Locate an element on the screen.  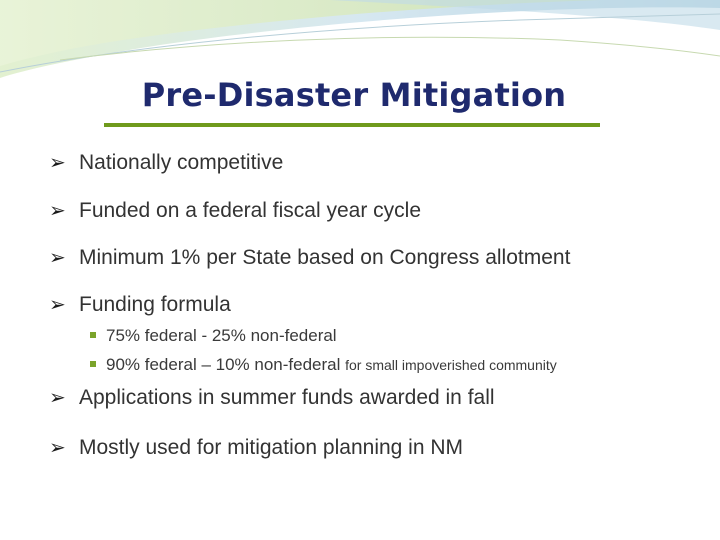
bullet-text: Funded on a federal fiscal year cycle is located at coordinates (250, 210).